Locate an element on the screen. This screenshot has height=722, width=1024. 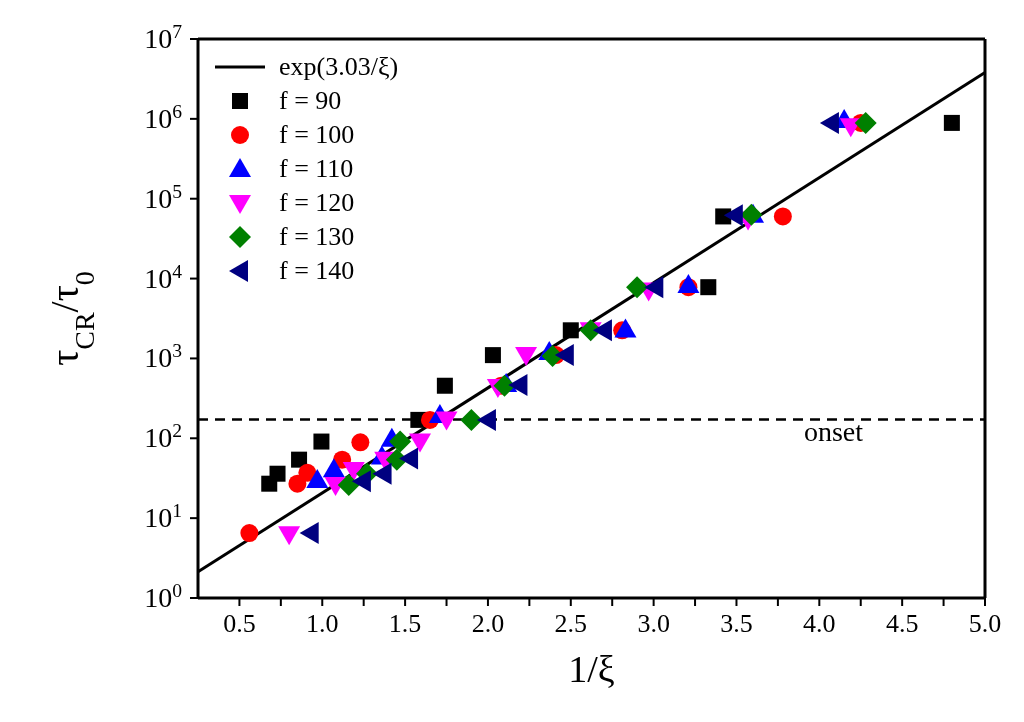
x-tick-label: 1.5 is located at coordinates (405, 623).